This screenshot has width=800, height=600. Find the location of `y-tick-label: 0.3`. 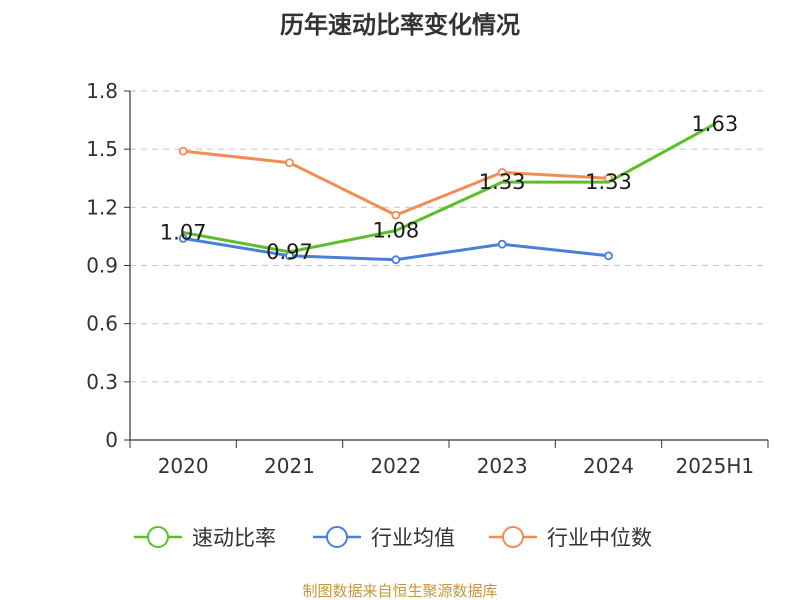

y-tick-label: 0.3 is located at coordinates (102, 382).